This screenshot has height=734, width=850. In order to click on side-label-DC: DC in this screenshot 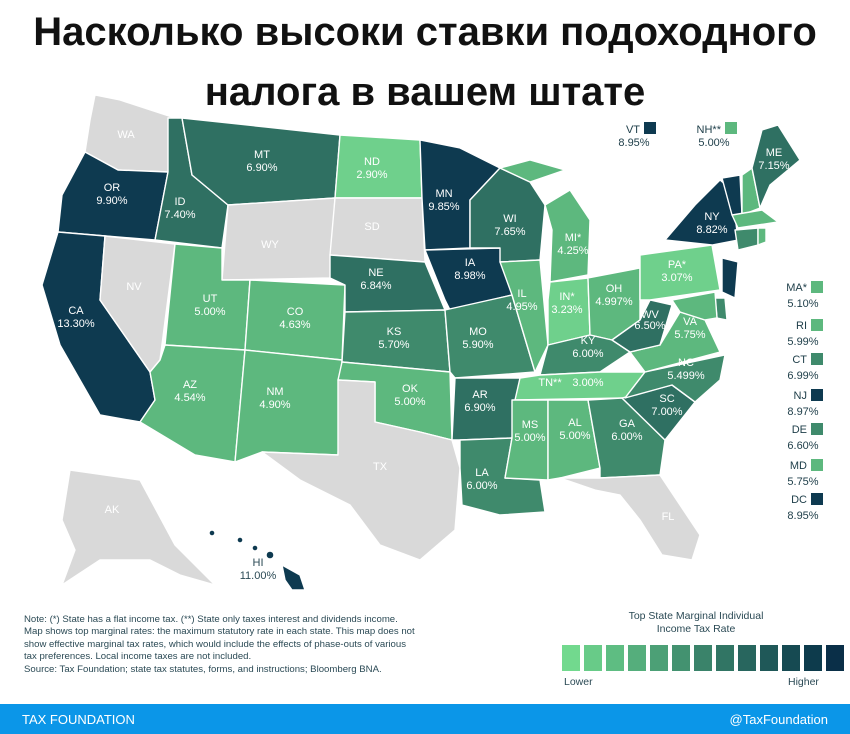, I will do `click(799, 500)`.